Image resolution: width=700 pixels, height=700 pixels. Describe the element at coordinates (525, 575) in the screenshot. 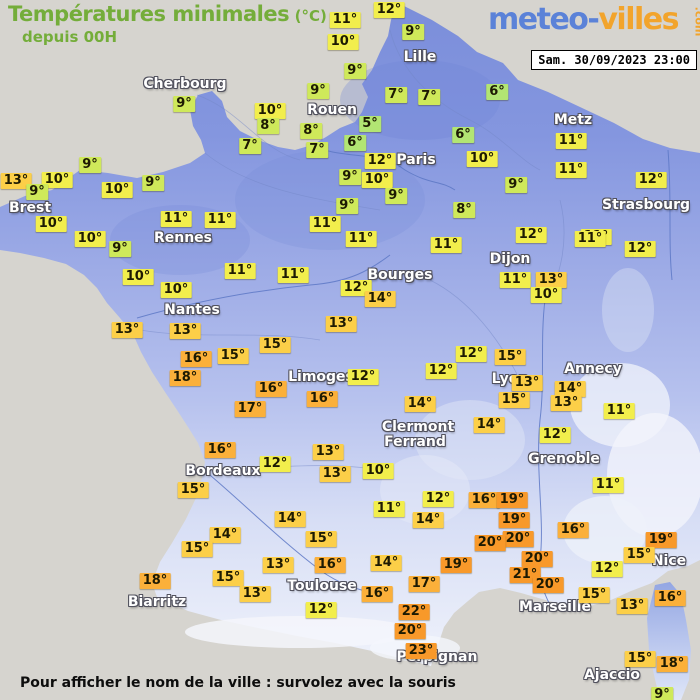

I see `temp-label: 21°` at that location.